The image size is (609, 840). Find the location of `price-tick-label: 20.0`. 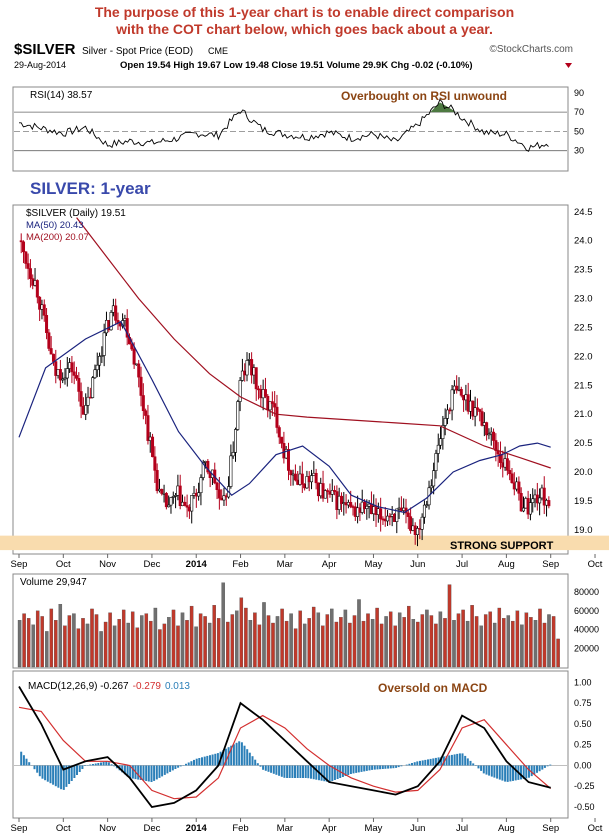

price-tick-label: 20.0 is located at coordinates (583, 472).